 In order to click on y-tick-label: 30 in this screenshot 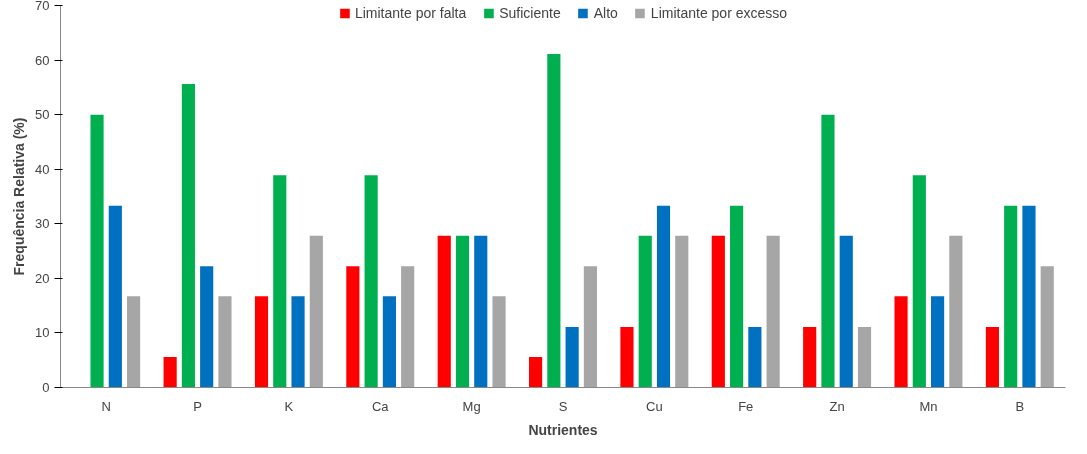, I will do `click(42, 224)`.